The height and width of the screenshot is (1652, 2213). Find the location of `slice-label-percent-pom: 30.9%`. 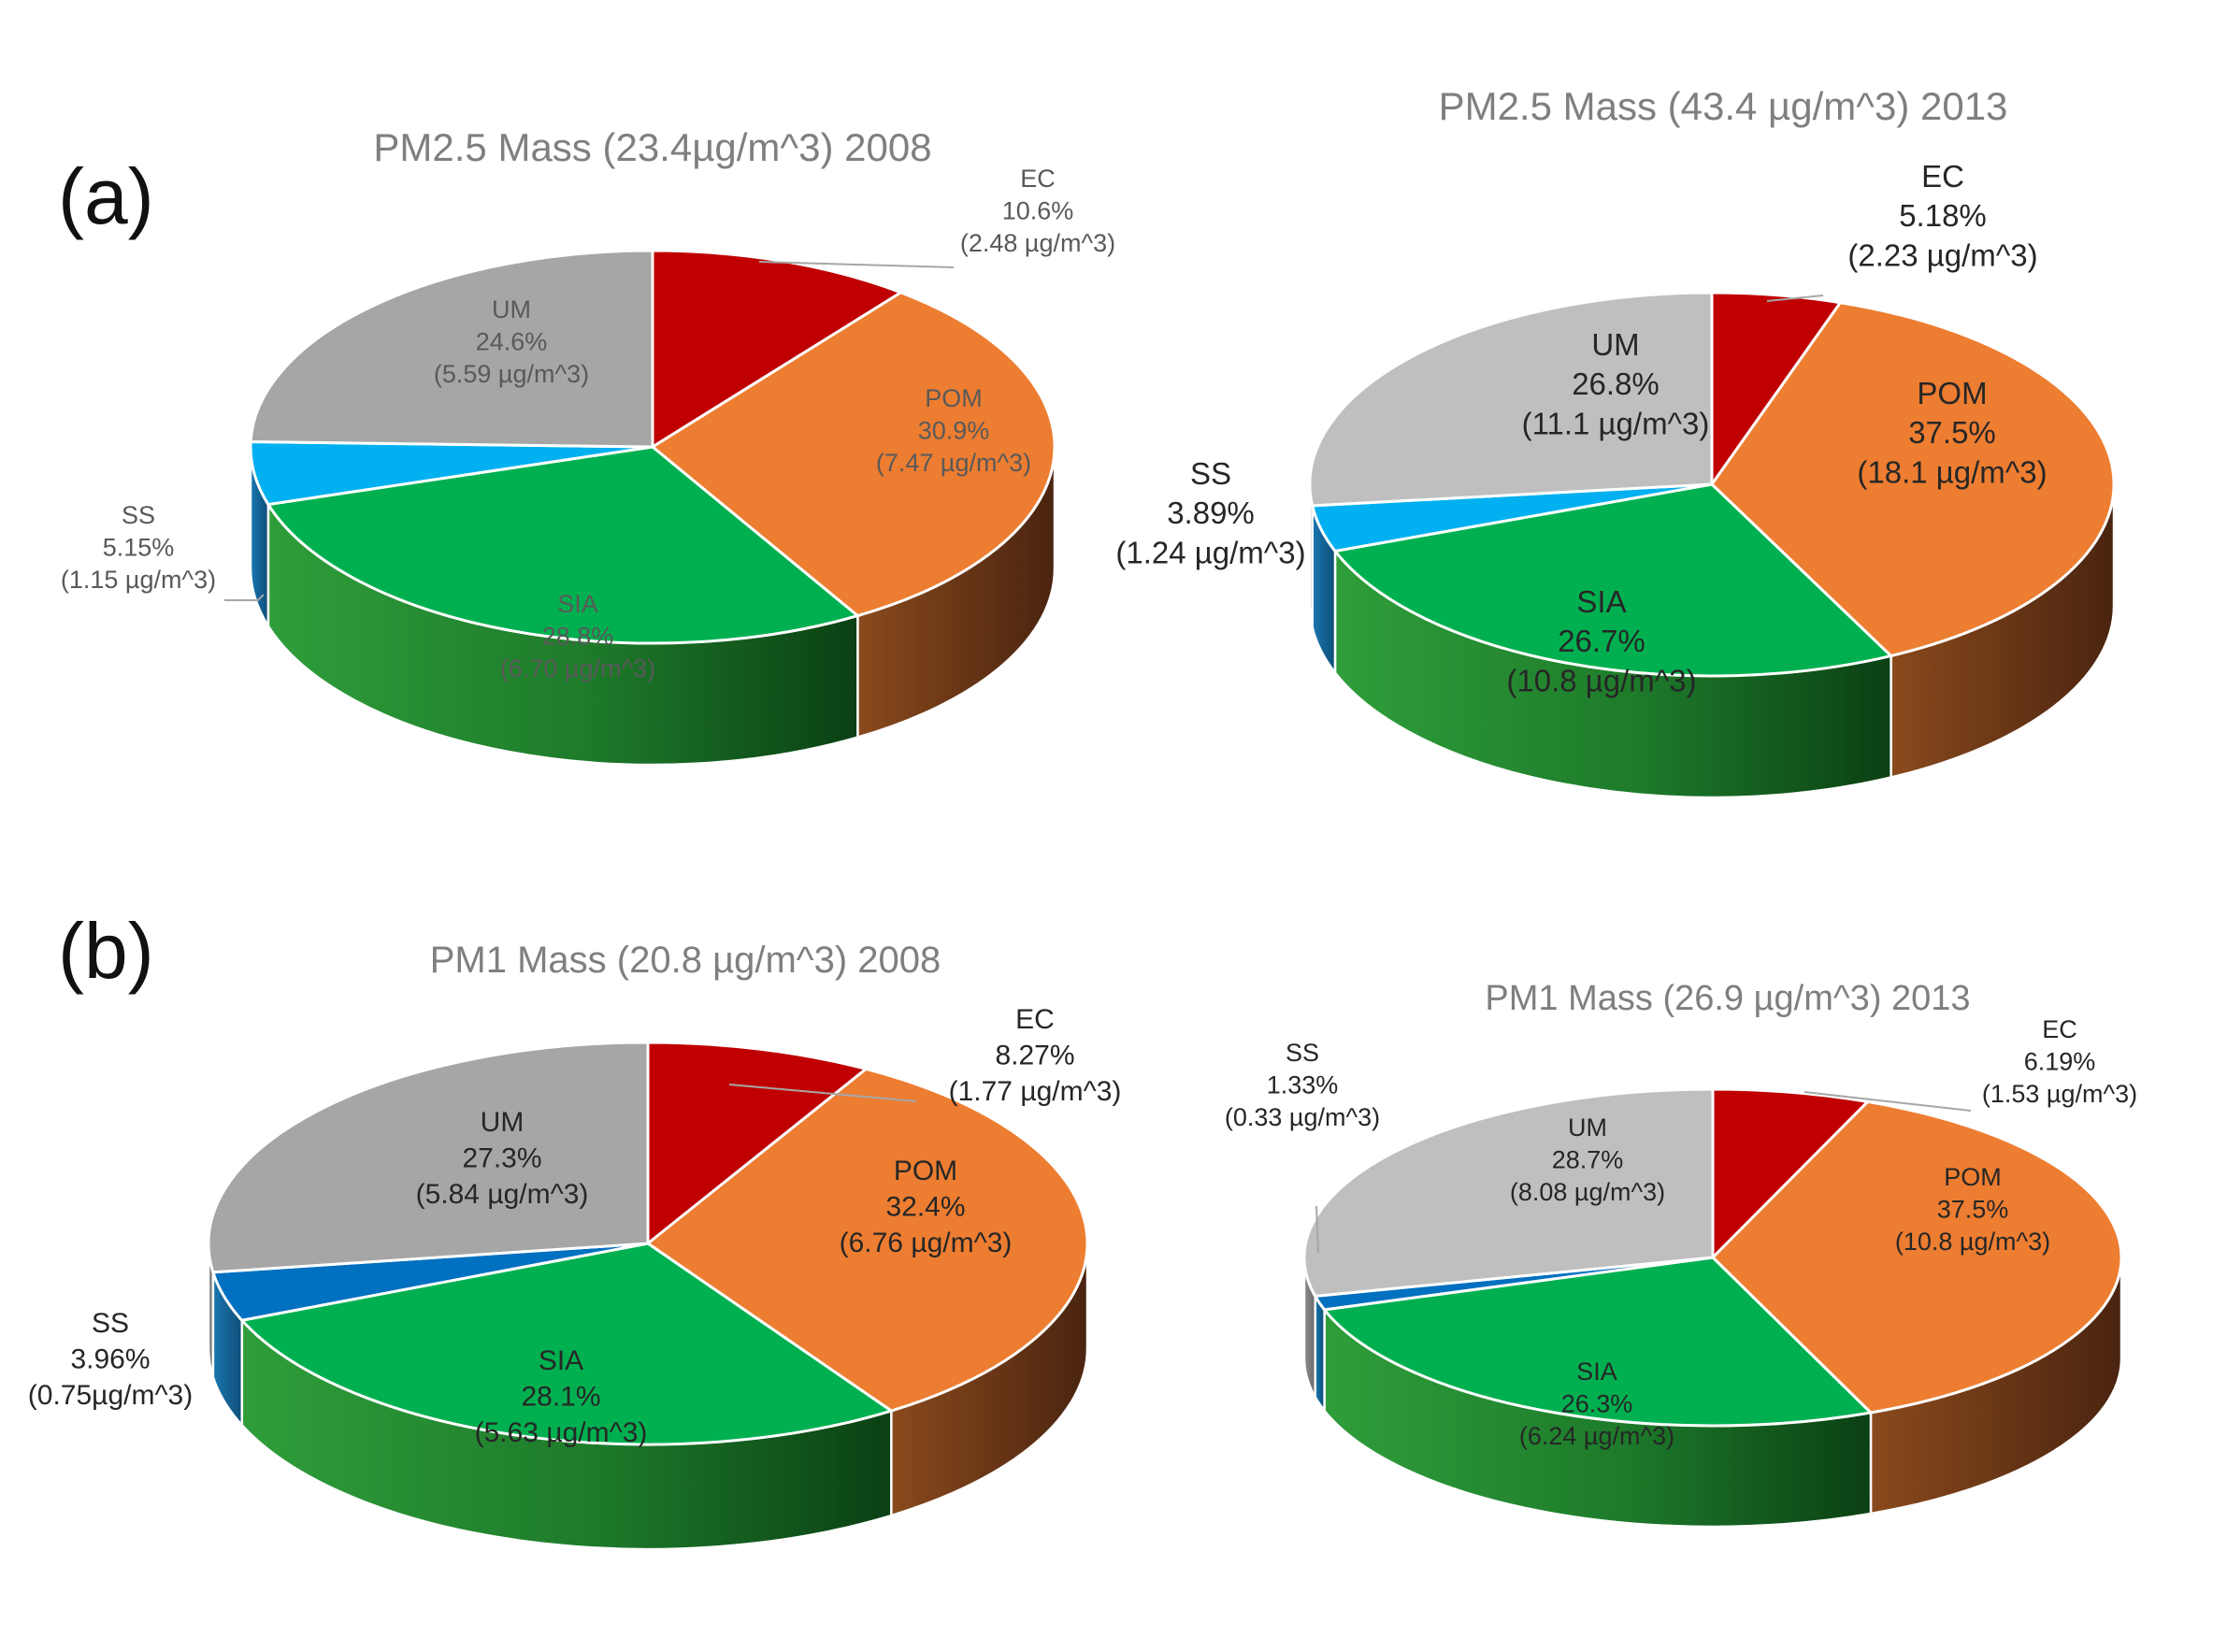

slice-label-percent-pom: 30.9% is located at coordinates (954, 431).